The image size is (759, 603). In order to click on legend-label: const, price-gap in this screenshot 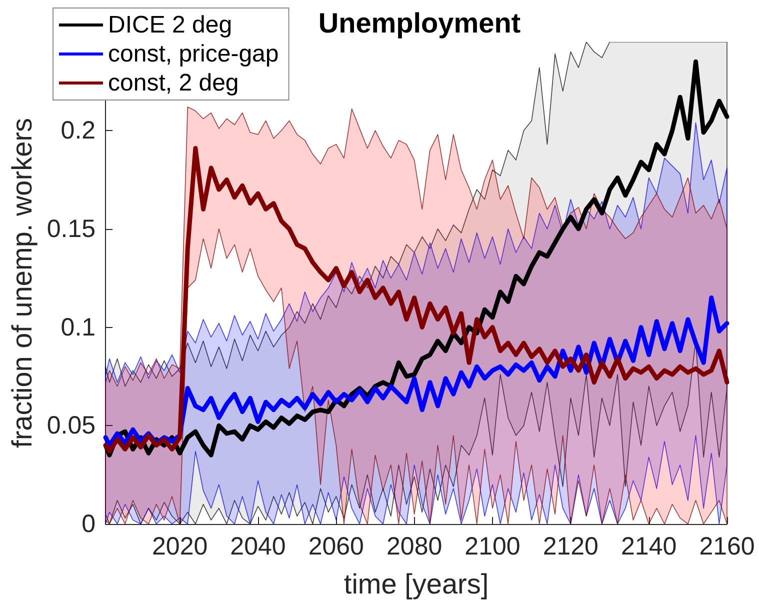, I will do `click(193, 54)`.